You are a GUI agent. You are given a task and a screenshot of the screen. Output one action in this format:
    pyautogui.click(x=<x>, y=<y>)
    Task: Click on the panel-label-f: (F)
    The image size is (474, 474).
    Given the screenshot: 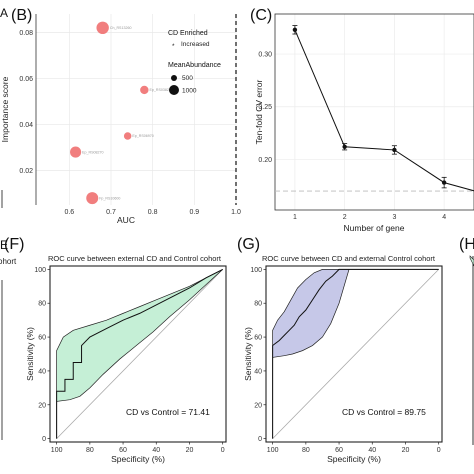 What is the action you would take?
    pyautogui.click(x=14, y=244)
    